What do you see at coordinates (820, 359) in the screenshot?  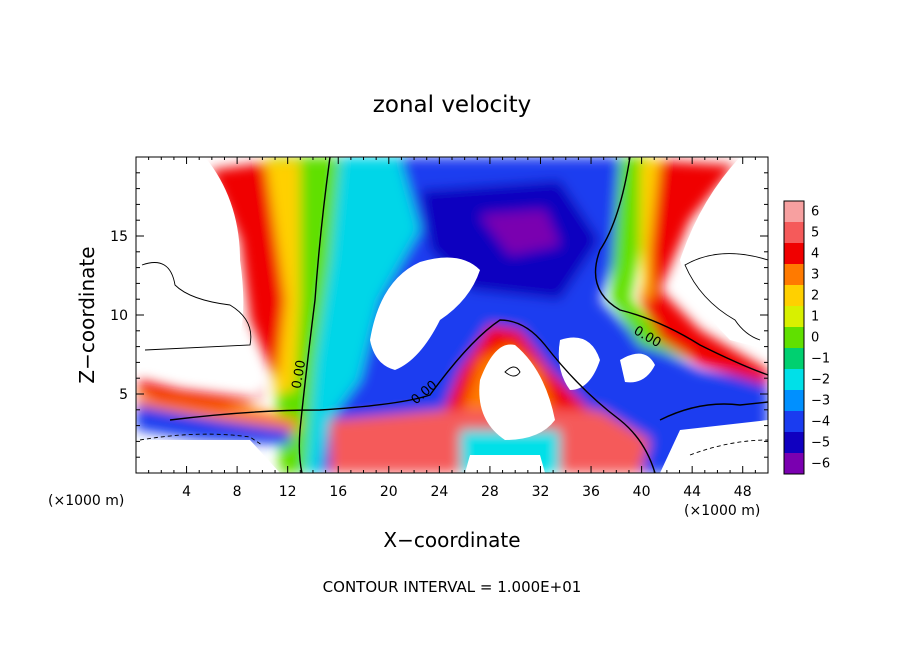 I see `colorbar-label: −1` at bounding box center [820, 359].